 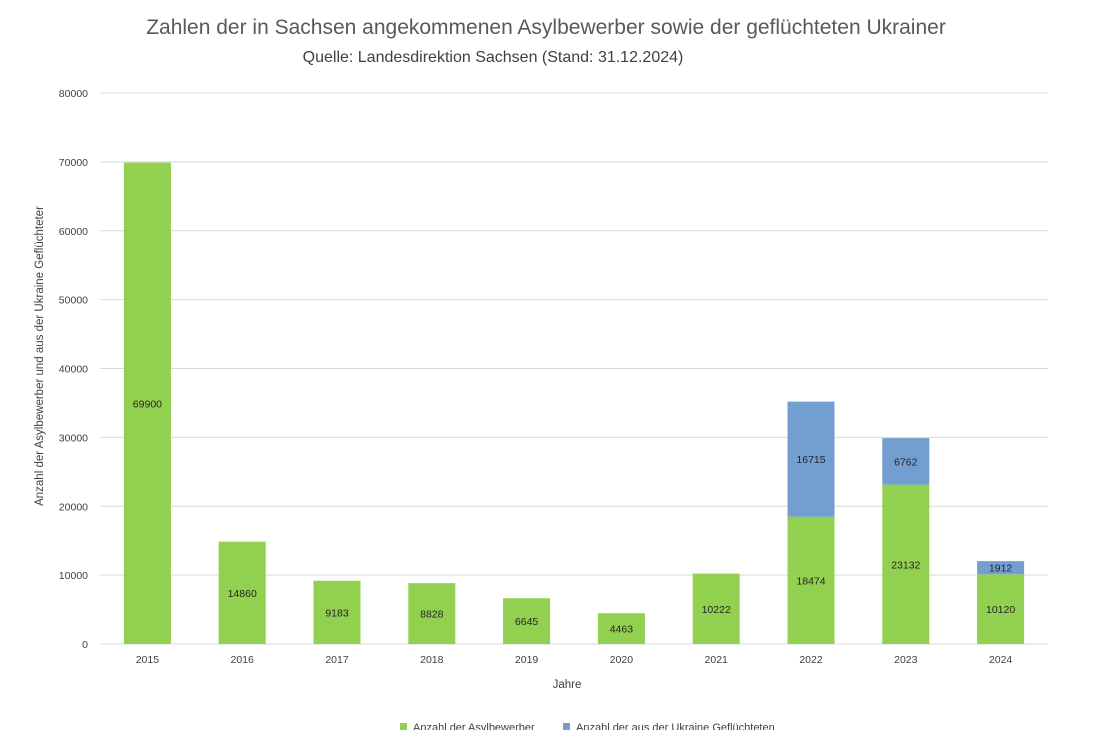 I want to click on x-tick-label: 2021, so click(x=717, y=660).